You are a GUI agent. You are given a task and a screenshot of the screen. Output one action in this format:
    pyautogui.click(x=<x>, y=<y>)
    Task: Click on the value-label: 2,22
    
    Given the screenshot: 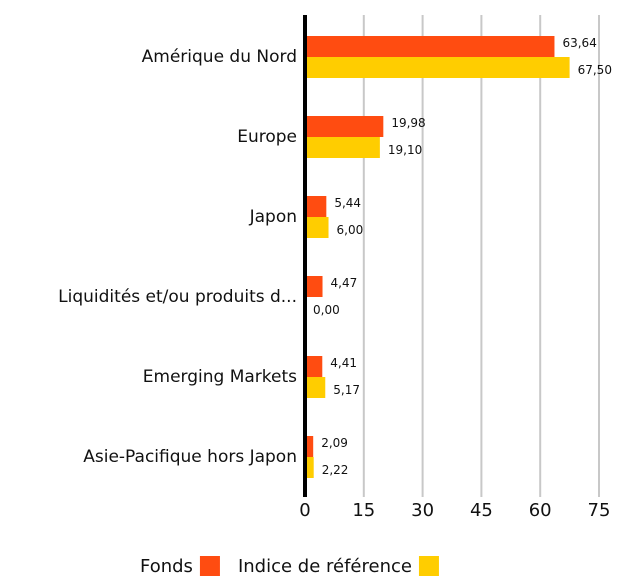 What is the action you would take?
    pyautogui.click(x=335, y=470)
    